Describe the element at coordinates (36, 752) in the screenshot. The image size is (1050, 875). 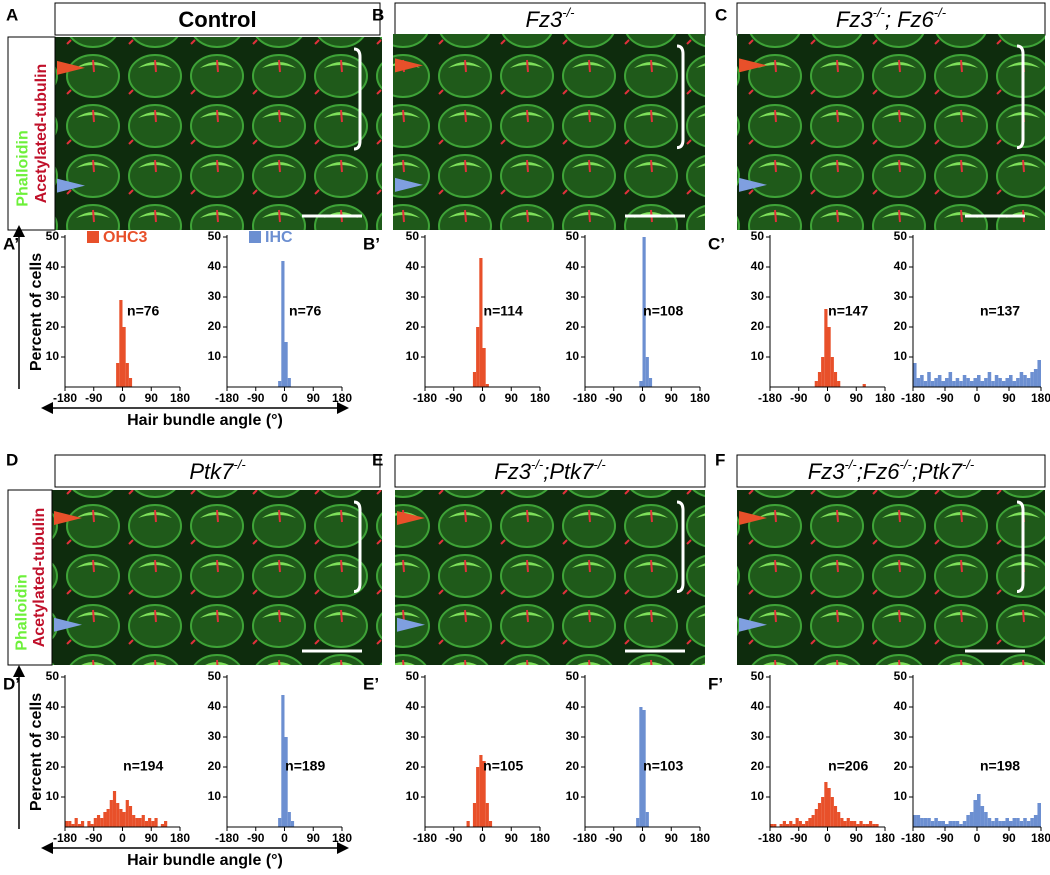
I see `y-axis-label: Percent of cells` at that location.